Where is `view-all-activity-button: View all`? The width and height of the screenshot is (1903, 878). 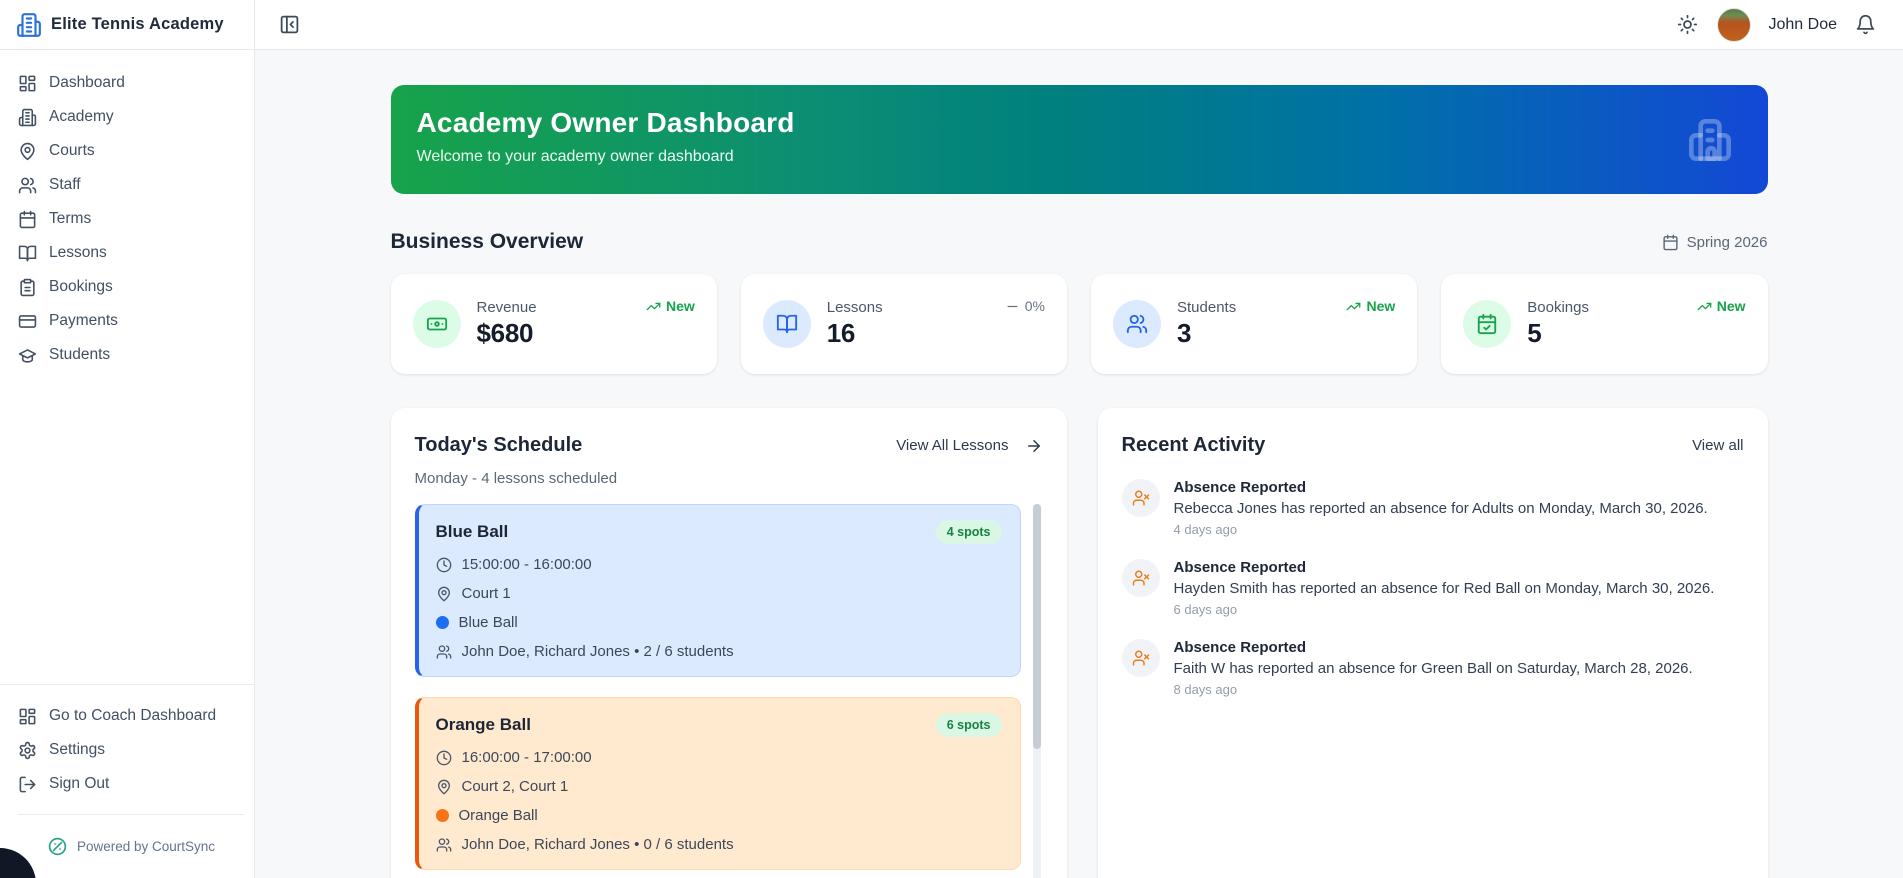
view-all-activity-button: View all is located at coordinates (1718, 445).